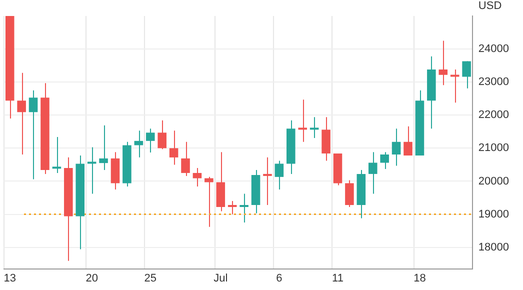  I want to click on y-axis-title: USD, so click(490, 6).